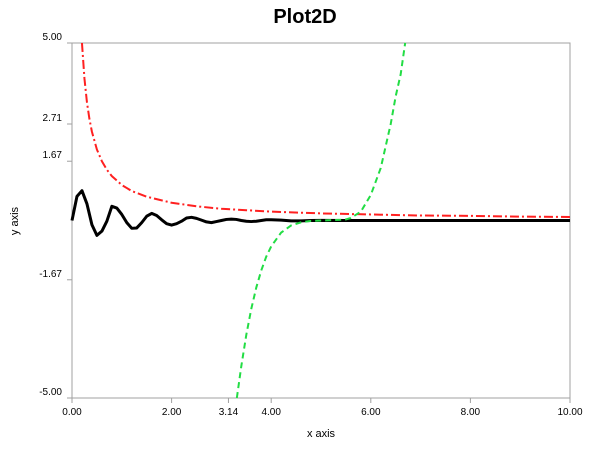 The height and width of the screenshot is (450, 600). I want to click on y-tick-label: 1.67, so click(53, 155).